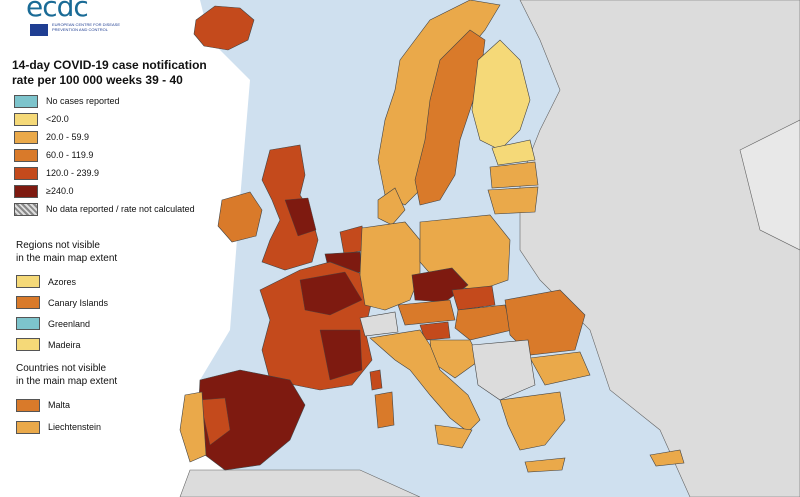 This screenshot has width=800, height=497. What do you see at coordinates (215, 421) in the screenshot?
I see `spain-galicia-region` at bounding box center [215, 421].